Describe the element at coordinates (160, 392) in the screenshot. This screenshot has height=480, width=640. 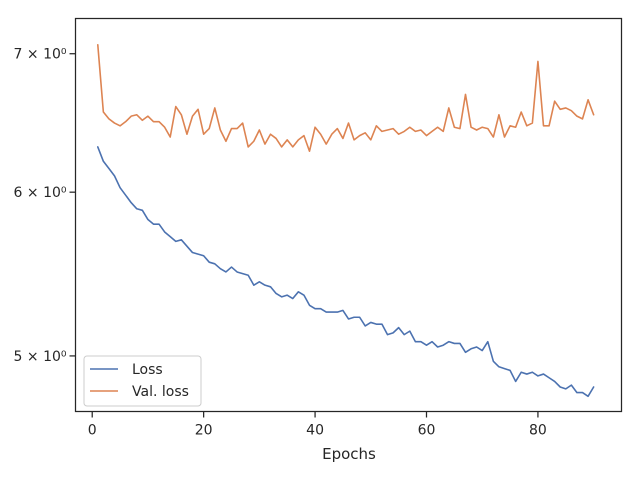
I see `legend-label-val-loss: Val. loss` at that location.